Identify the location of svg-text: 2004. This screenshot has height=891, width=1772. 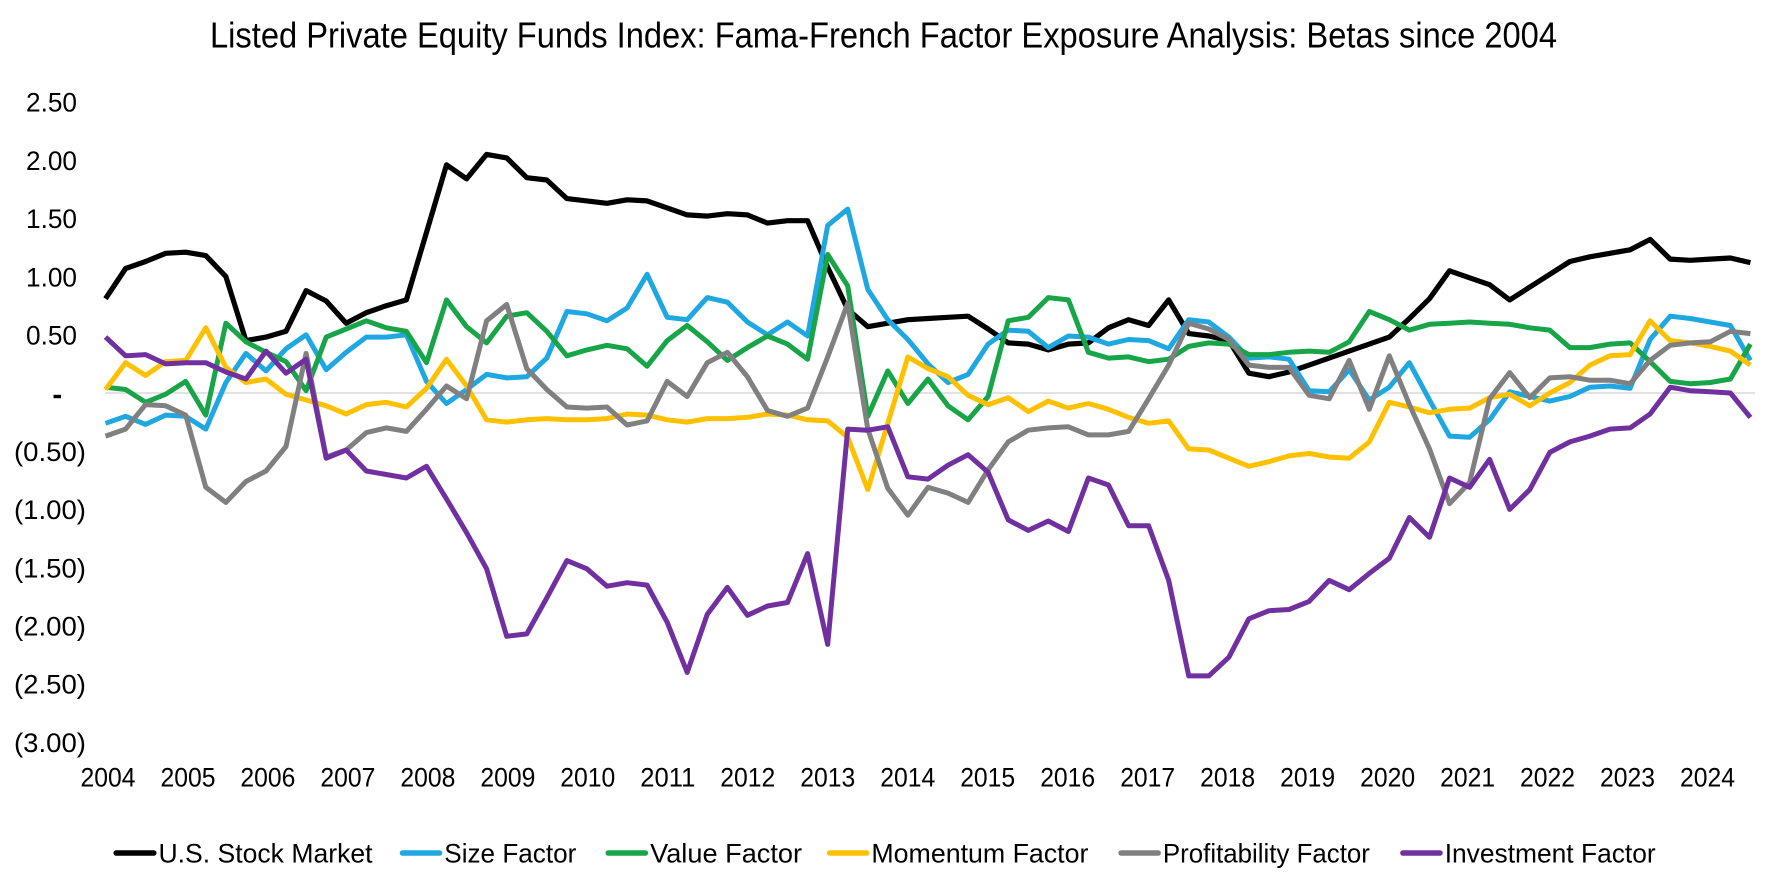
(108, 778).